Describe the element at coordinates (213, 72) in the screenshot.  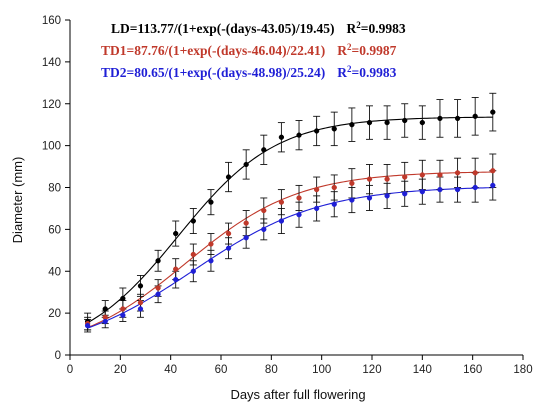
I see `equation-td2-formula: TD2=80.65/(1+exp(-(days-48.98)/25.24)` at that location.